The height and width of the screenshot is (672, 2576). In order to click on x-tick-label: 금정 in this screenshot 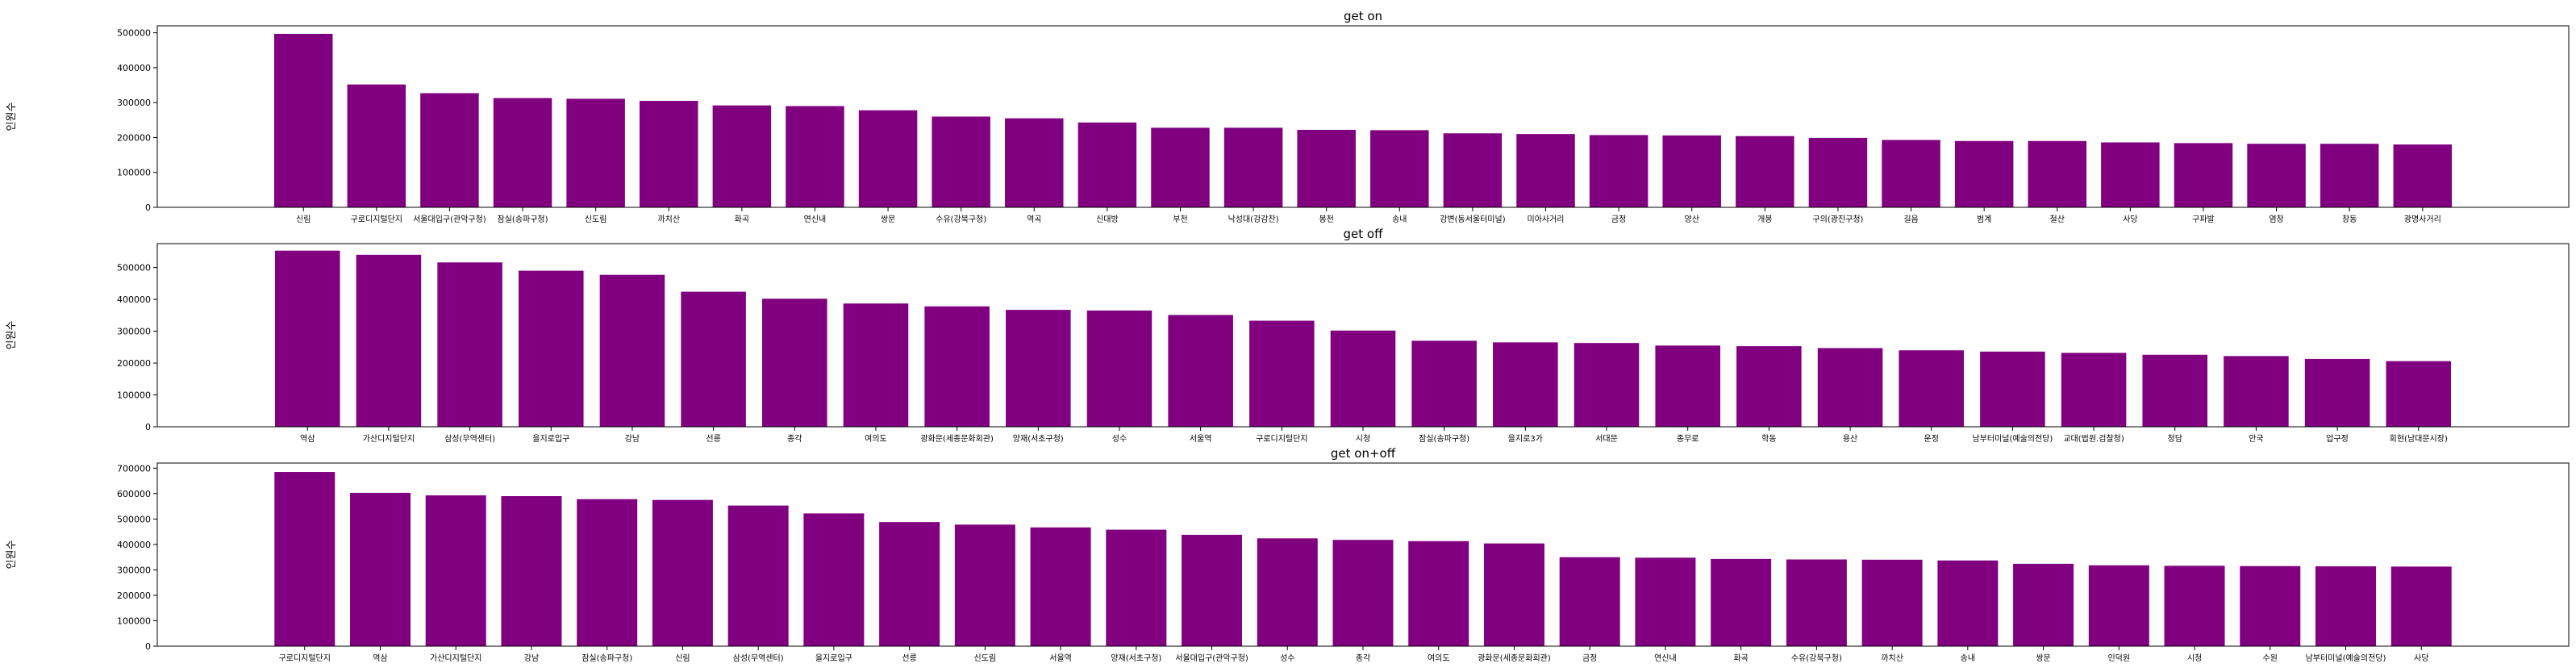, I will do `click(1618, 219)`.